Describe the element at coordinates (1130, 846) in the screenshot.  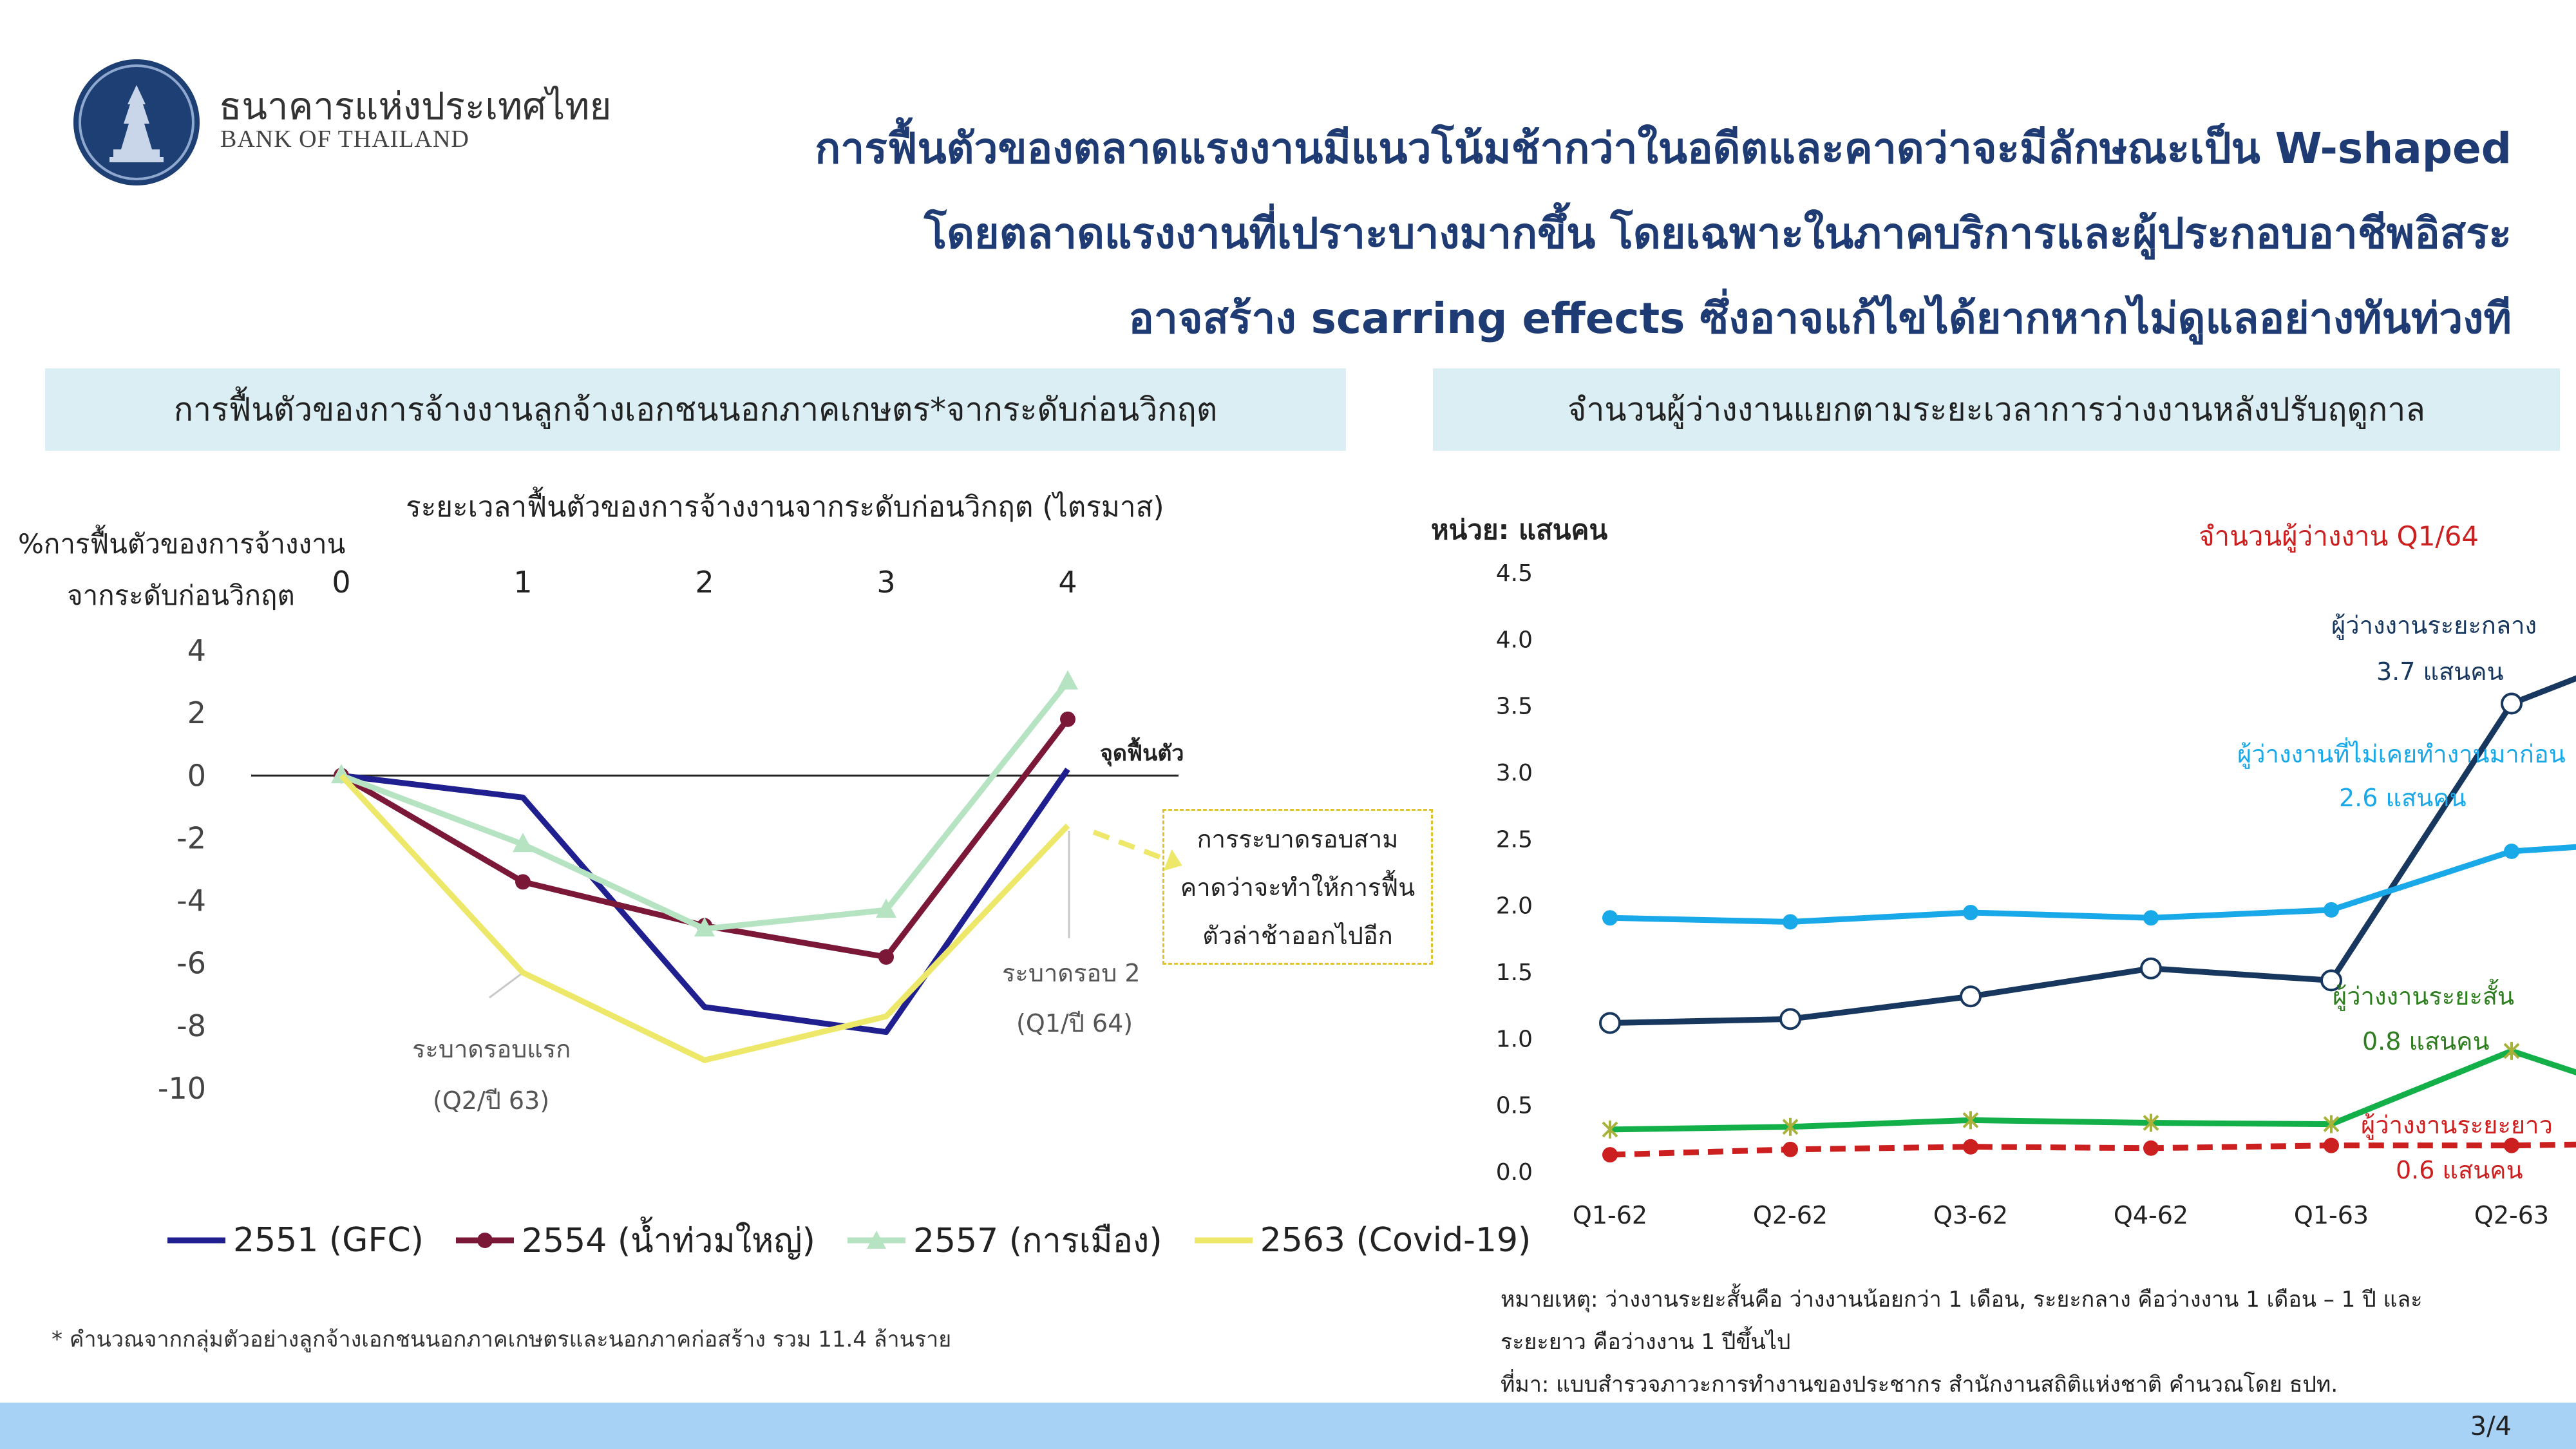
I see `projection-line` at that location.